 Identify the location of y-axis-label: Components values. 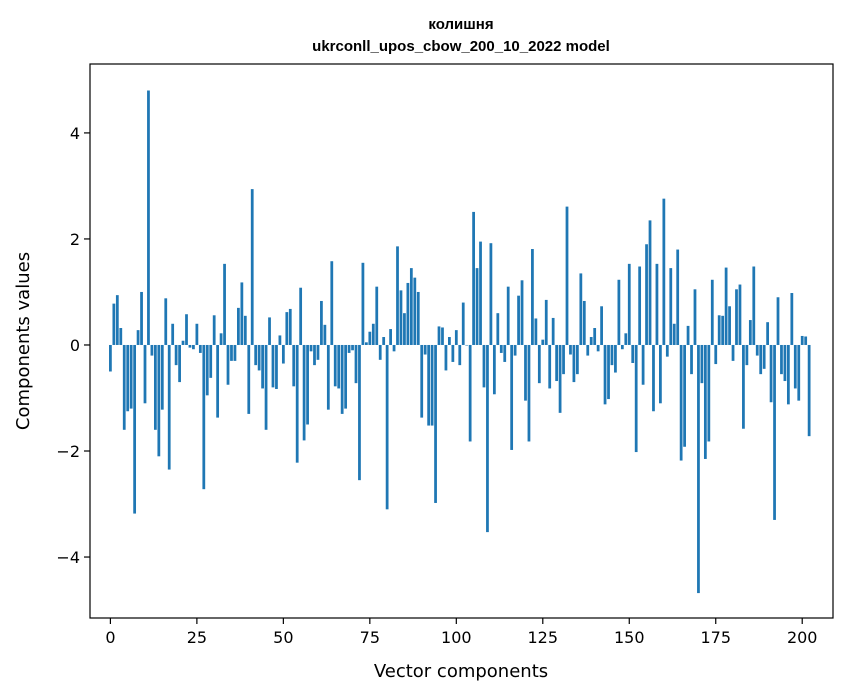
(23, 341).